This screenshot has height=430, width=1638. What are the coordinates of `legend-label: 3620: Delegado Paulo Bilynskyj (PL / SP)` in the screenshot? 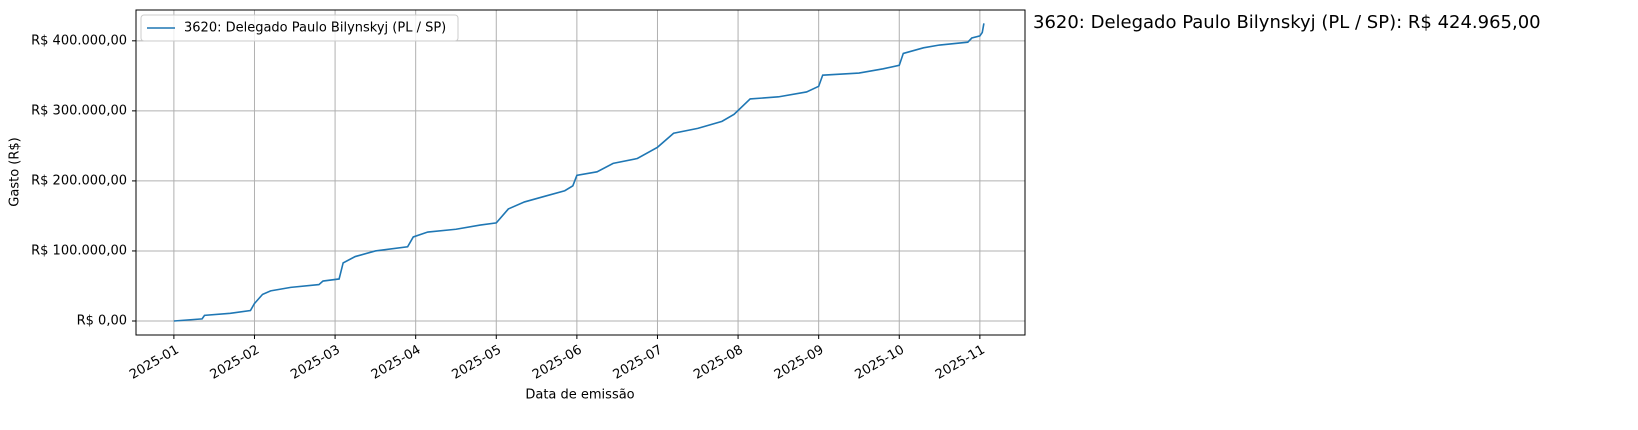 It's located at (315, 28).